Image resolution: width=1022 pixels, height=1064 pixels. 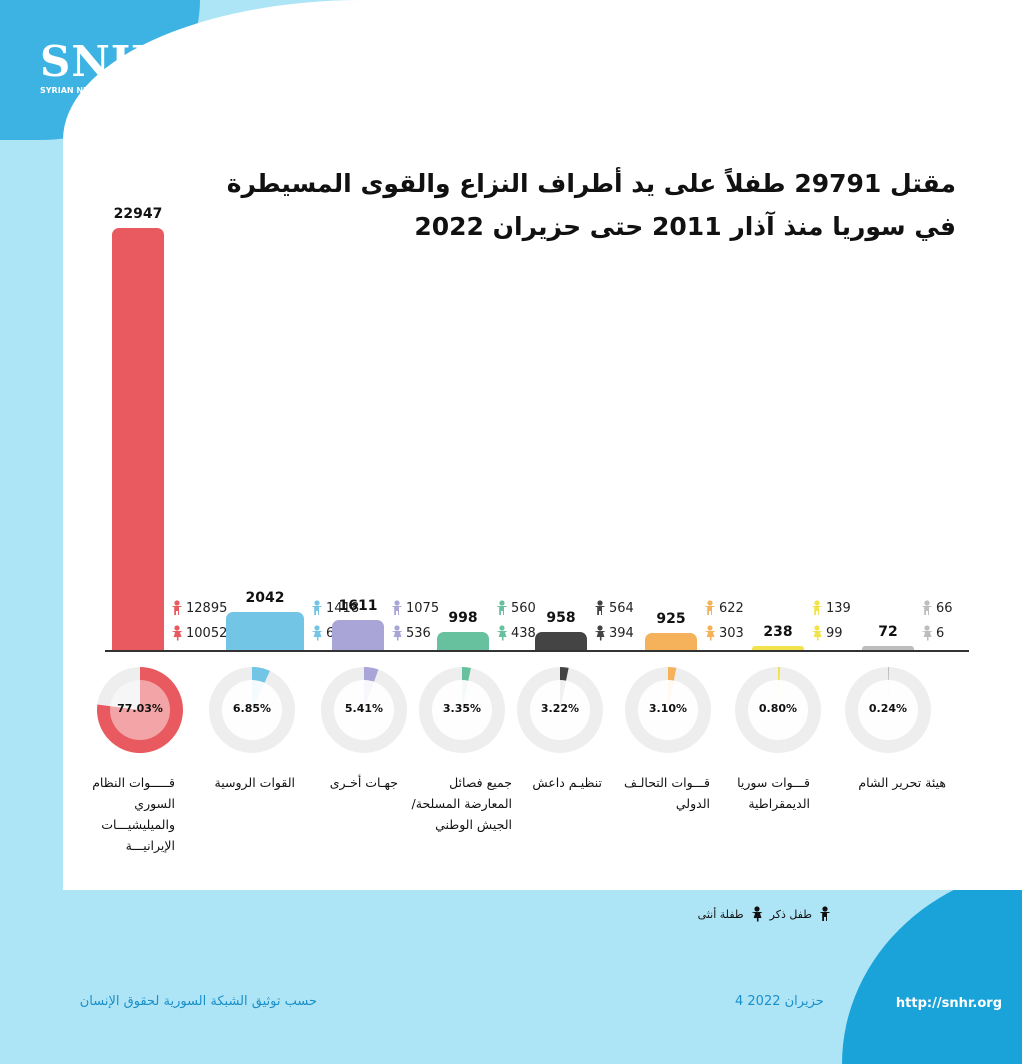 I want to click on male-count-row: 1418, so click(x=334, y=608).